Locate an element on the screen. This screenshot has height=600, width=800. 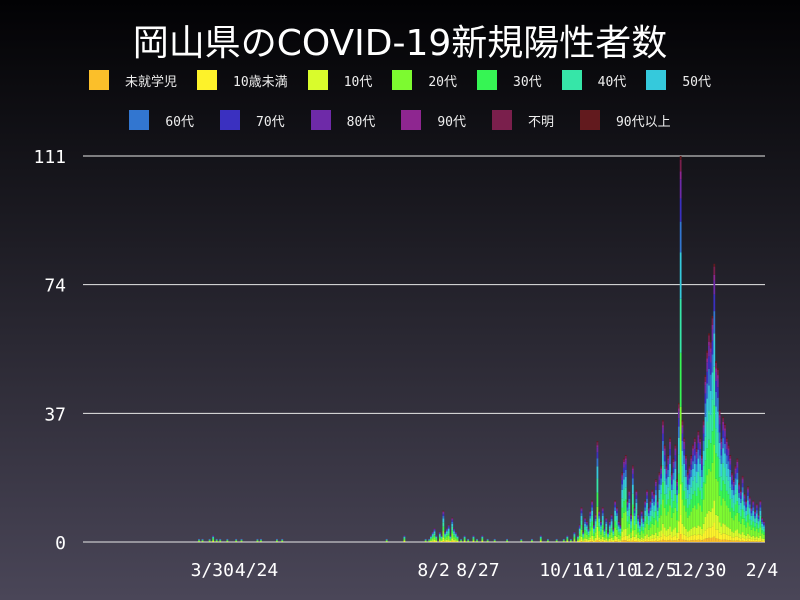
legend-item: 不明 is located at coordinates (522, 120).